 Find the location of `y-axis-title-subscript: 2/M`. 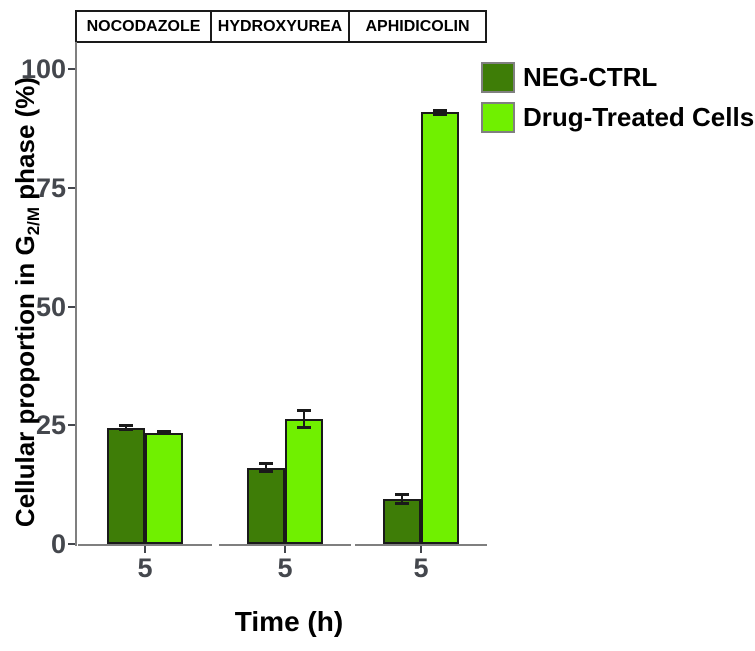

y-axis-title-subscript: 2/M is located at coordinates (33, 221).